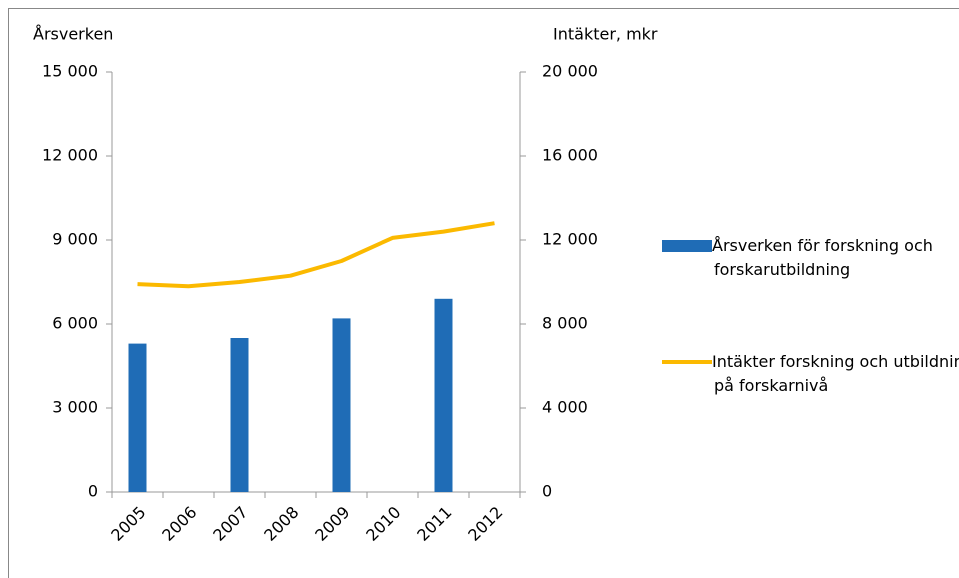 The height and width of the screenshot is (578, 959). What do you see at coordinates (570, 155) in the screenshot?
I see `y2-tick-label: 16 000` at bounding box center [570, 155].